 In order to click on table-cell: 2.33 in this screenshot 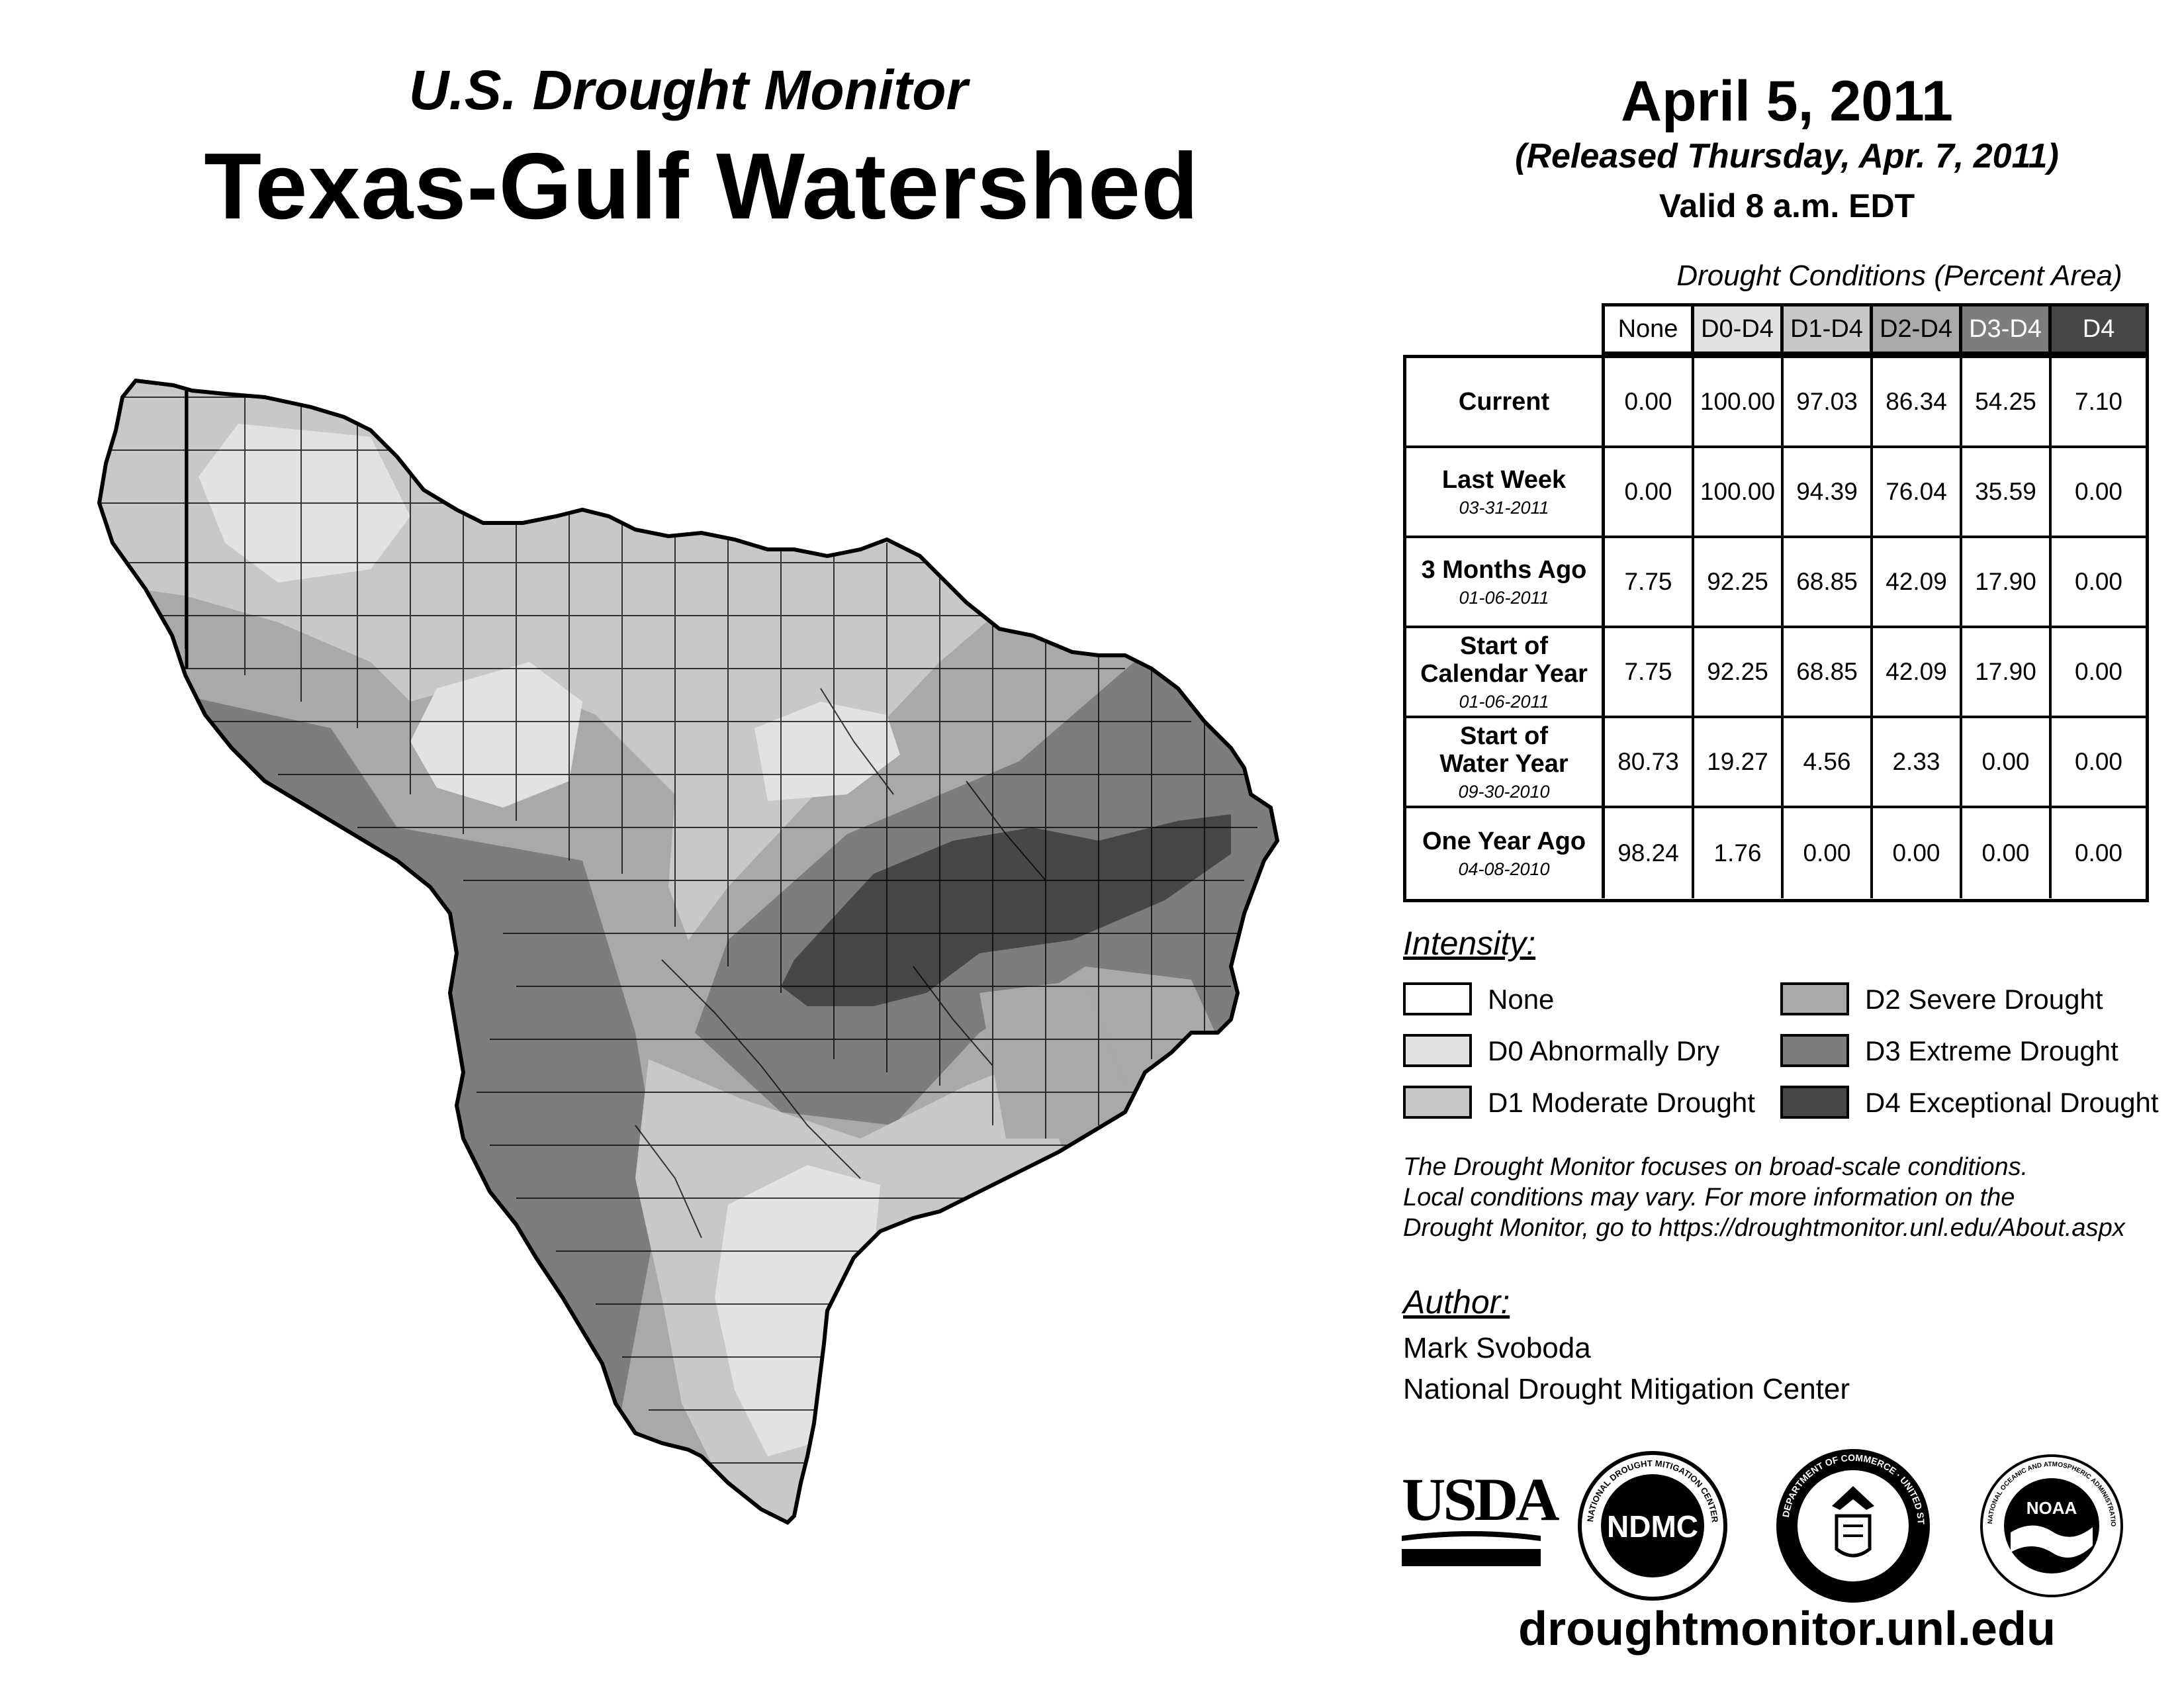, I will do `click(1917, 763)`.